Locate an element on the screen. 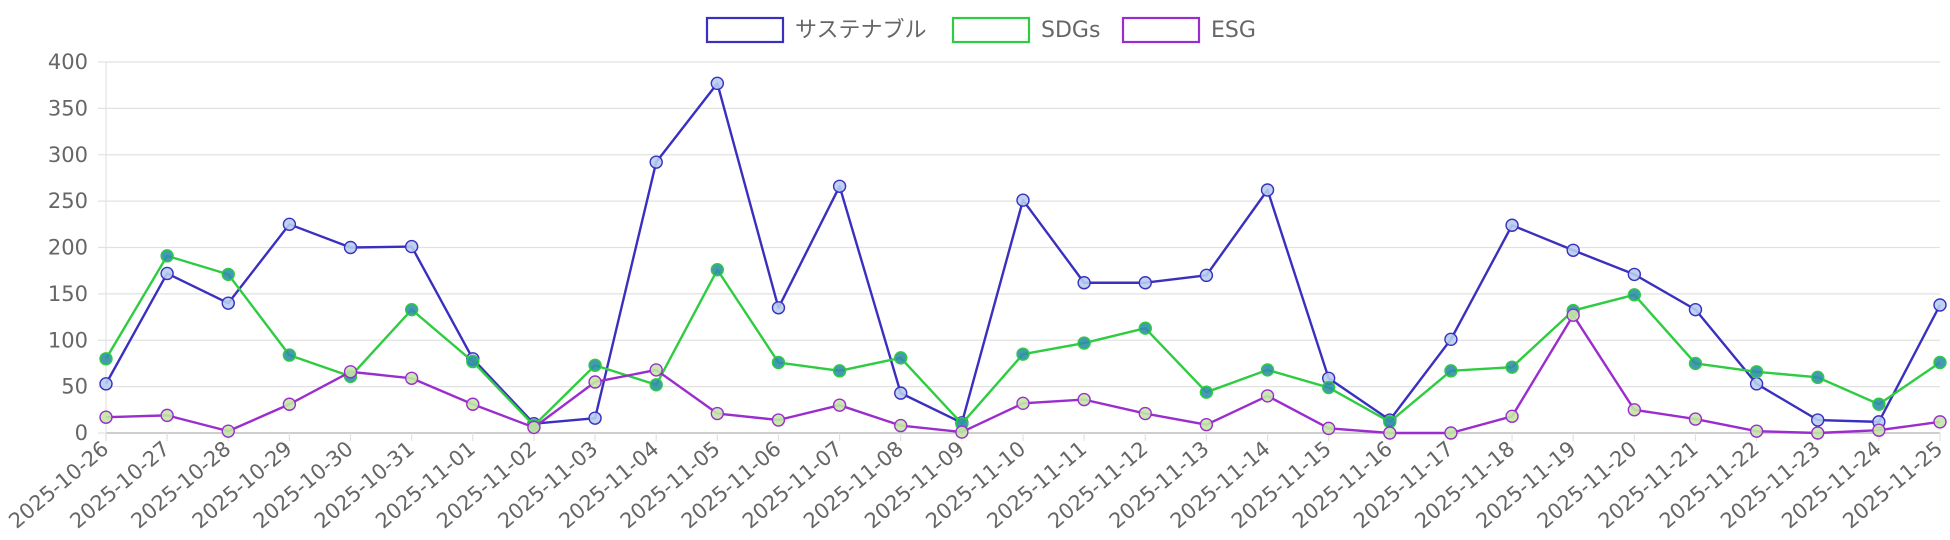 The width and height of the screenshot is (1950, 540). y-tick-label: 50 is located at coordinates (74, 387).